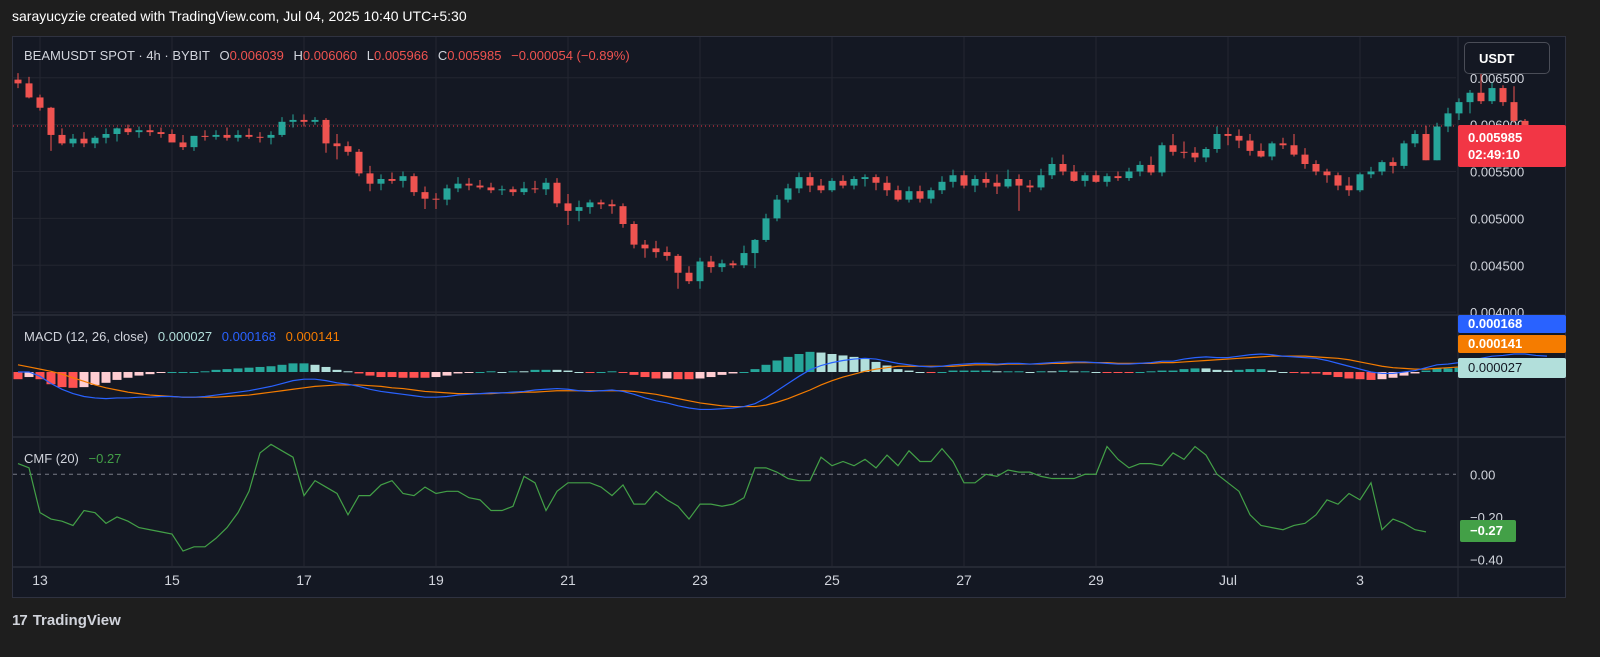 The width and height of the screenshot is (1600, 657). Describe the element at coordinates (964, 580) in the screenshot. I see `time-tick-label: 27` at that location.